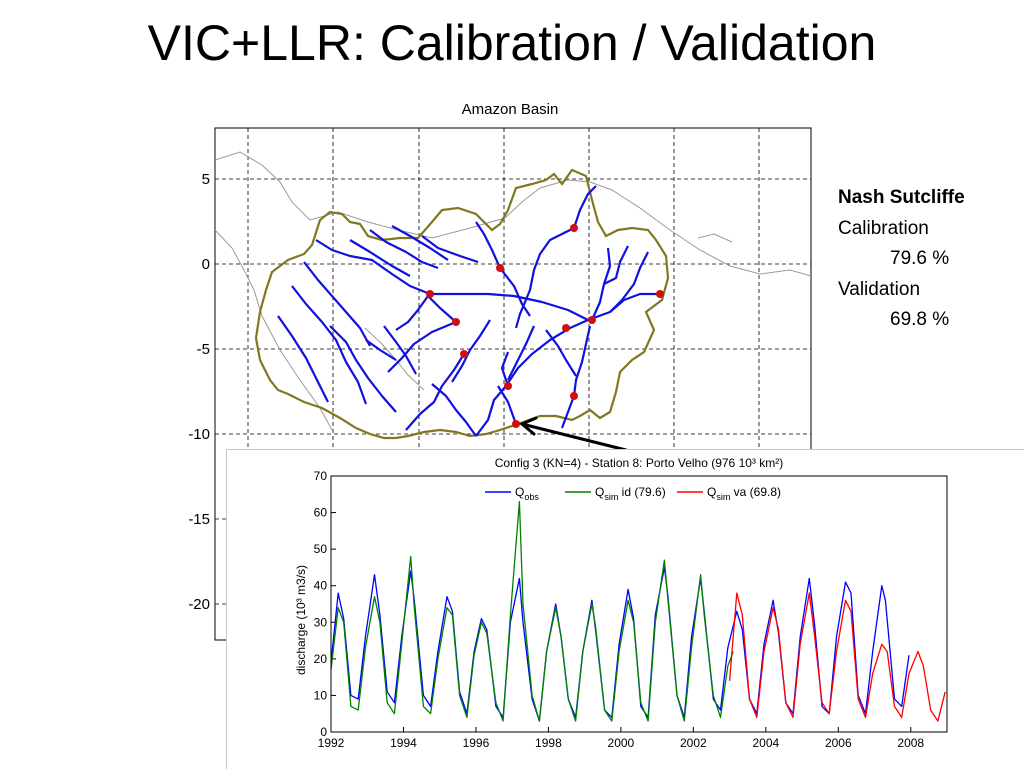  What do you see at coordinates (901, 197) in the screenshot?
I see `nash-header: Nash Sutcliffe` at bounding box center [901, 197].